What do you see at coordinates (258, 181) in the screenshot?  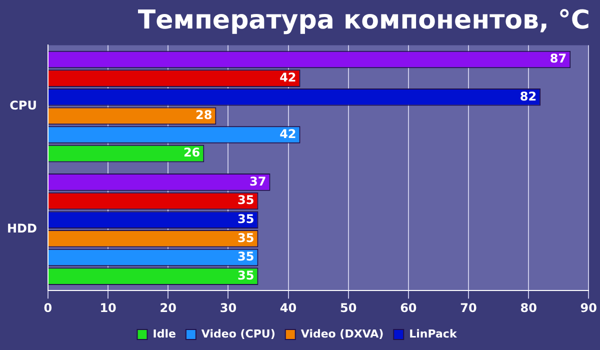 I see `data-label: 37` at bounding box center [258, 181].